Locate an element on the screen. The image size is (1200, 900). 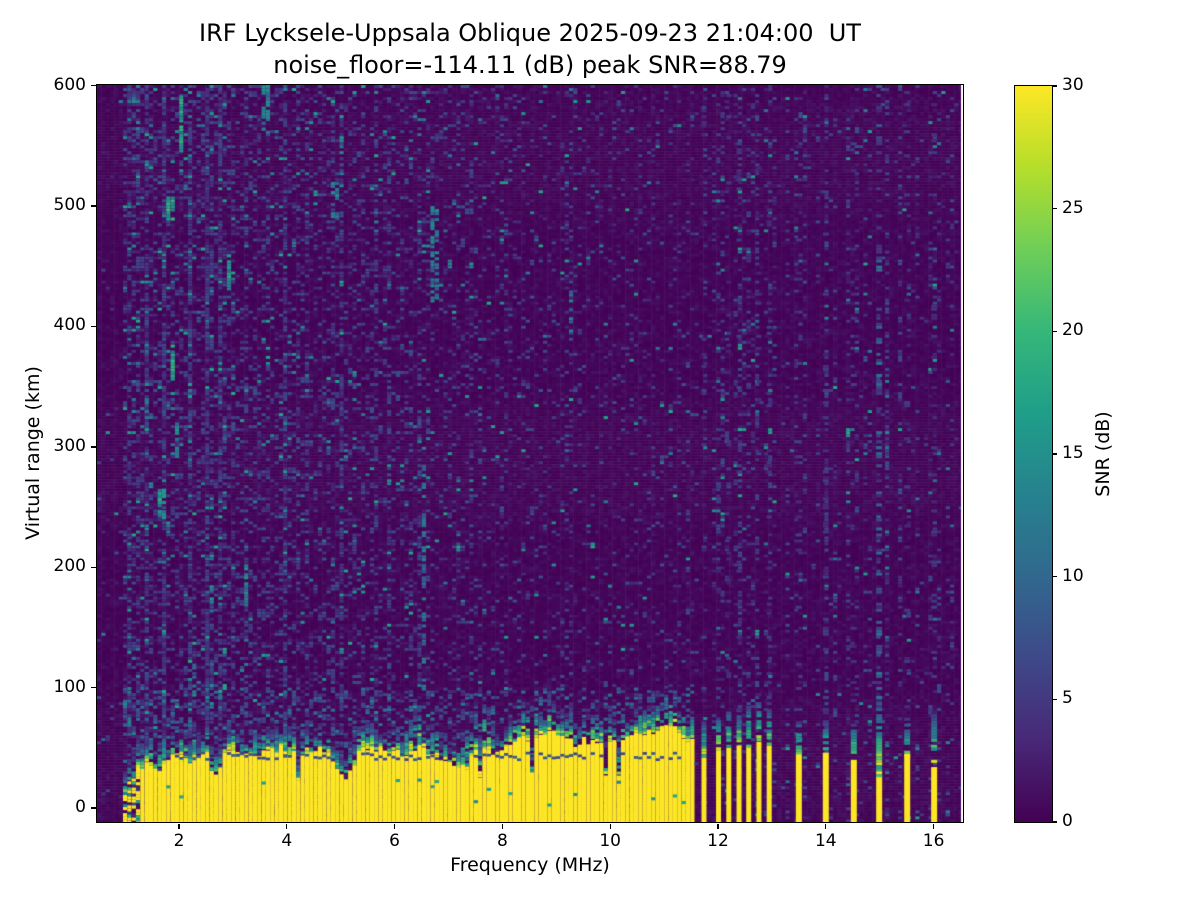
colorbar-tick-label: 0 is located at coordinates (1067, 821).